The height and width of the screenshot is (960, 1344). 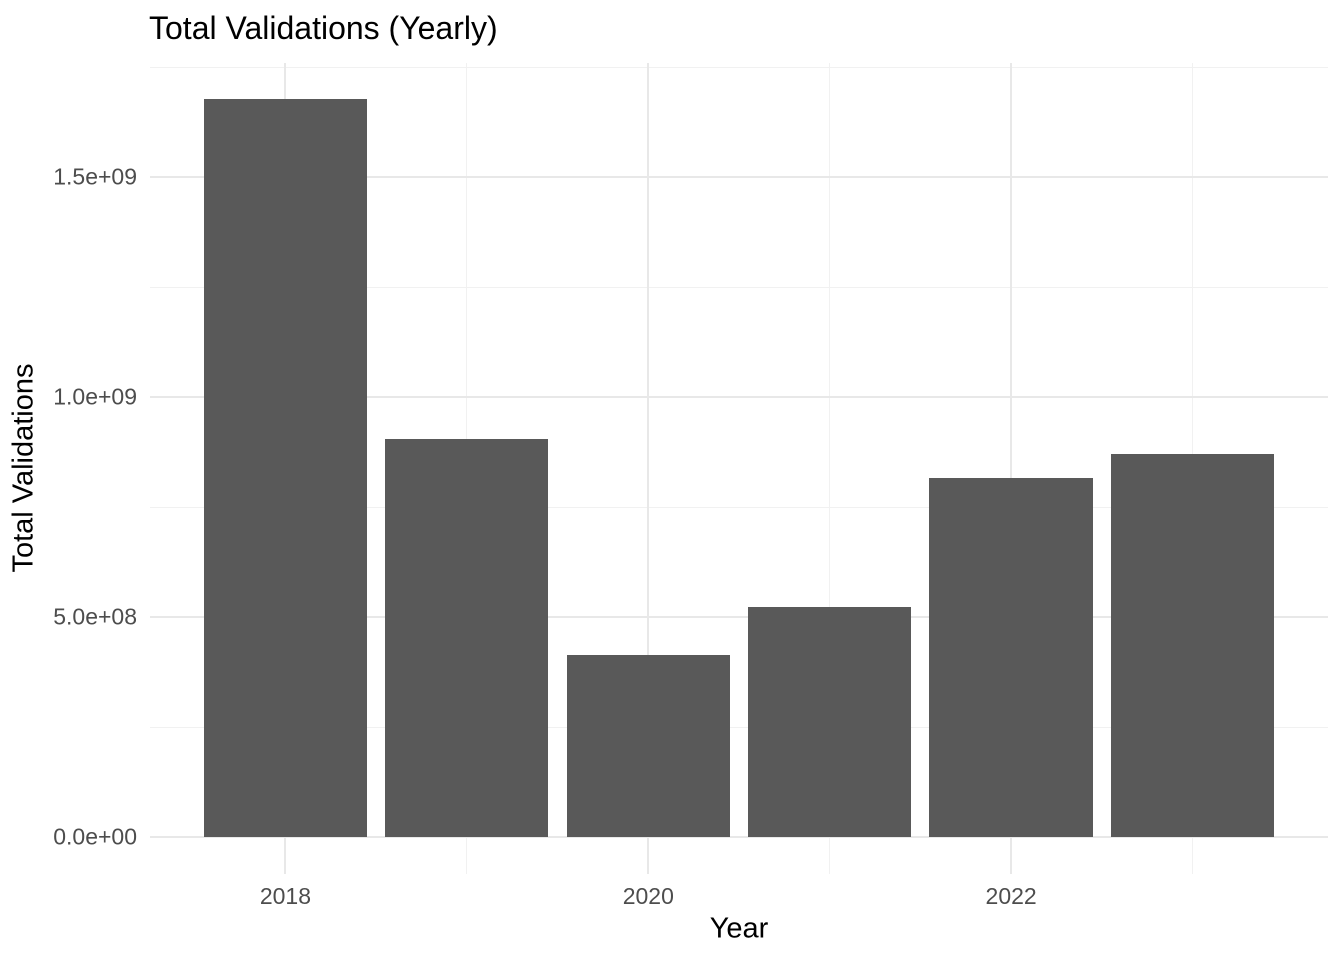 What do you see at coordinates (285, 468) in the screenshot?
I see `bar-2018` at bounding box center [285, 468].